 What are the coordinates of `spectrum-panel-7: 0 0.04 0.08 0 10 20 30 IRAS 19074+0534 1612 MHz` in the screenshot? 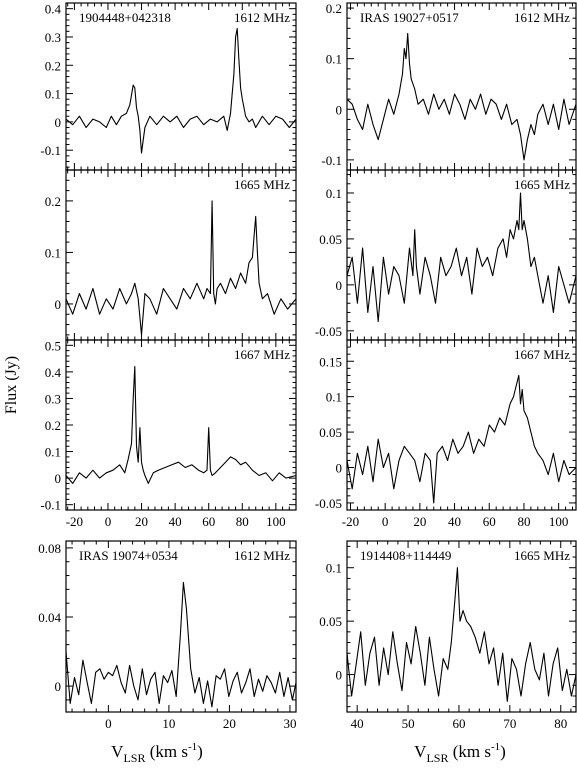 It's located at (167, 635).